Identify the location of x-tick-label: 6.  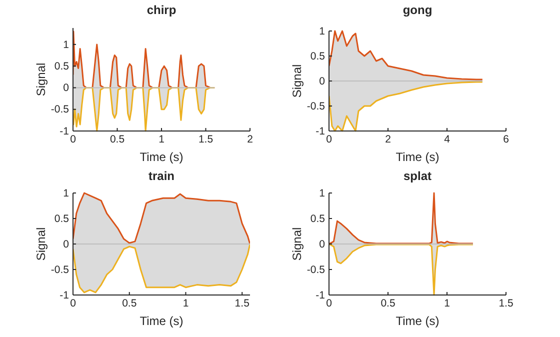
(506, 139).